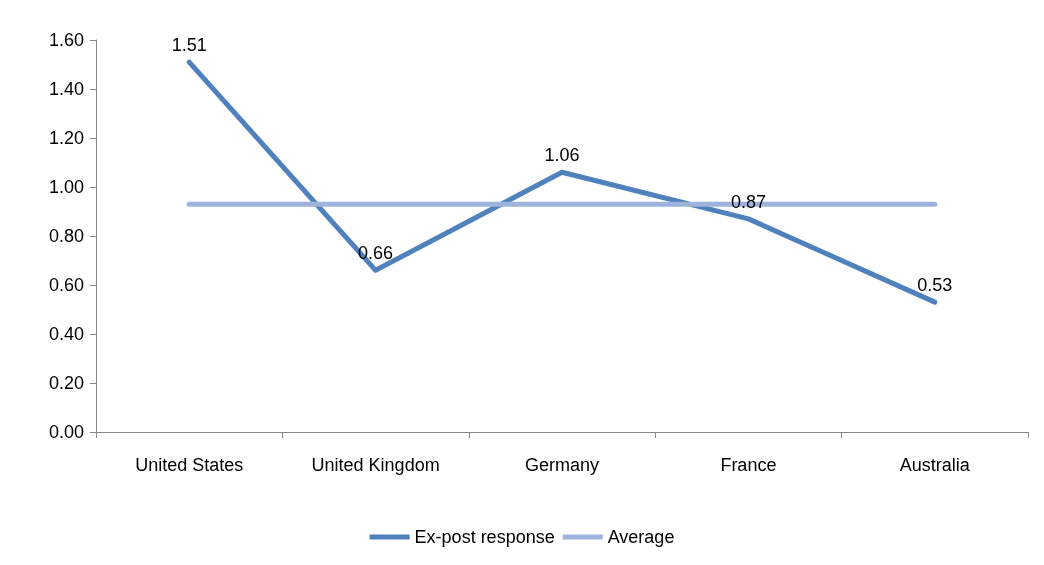 The width and height of the screenshot is (1044, 565). Describe the element at coordinates (66, 138) in the screenshot. I see `y-tick-label: 1.20` at that location.